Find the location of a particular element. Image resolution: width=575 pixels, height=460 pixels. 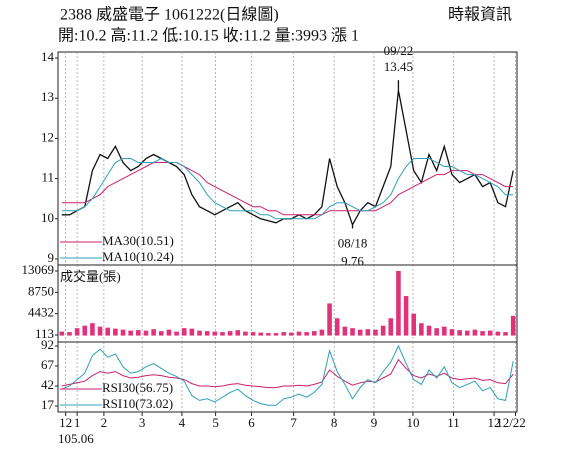

x-tick-label: 12/22 is located at coordinates (511, 422).